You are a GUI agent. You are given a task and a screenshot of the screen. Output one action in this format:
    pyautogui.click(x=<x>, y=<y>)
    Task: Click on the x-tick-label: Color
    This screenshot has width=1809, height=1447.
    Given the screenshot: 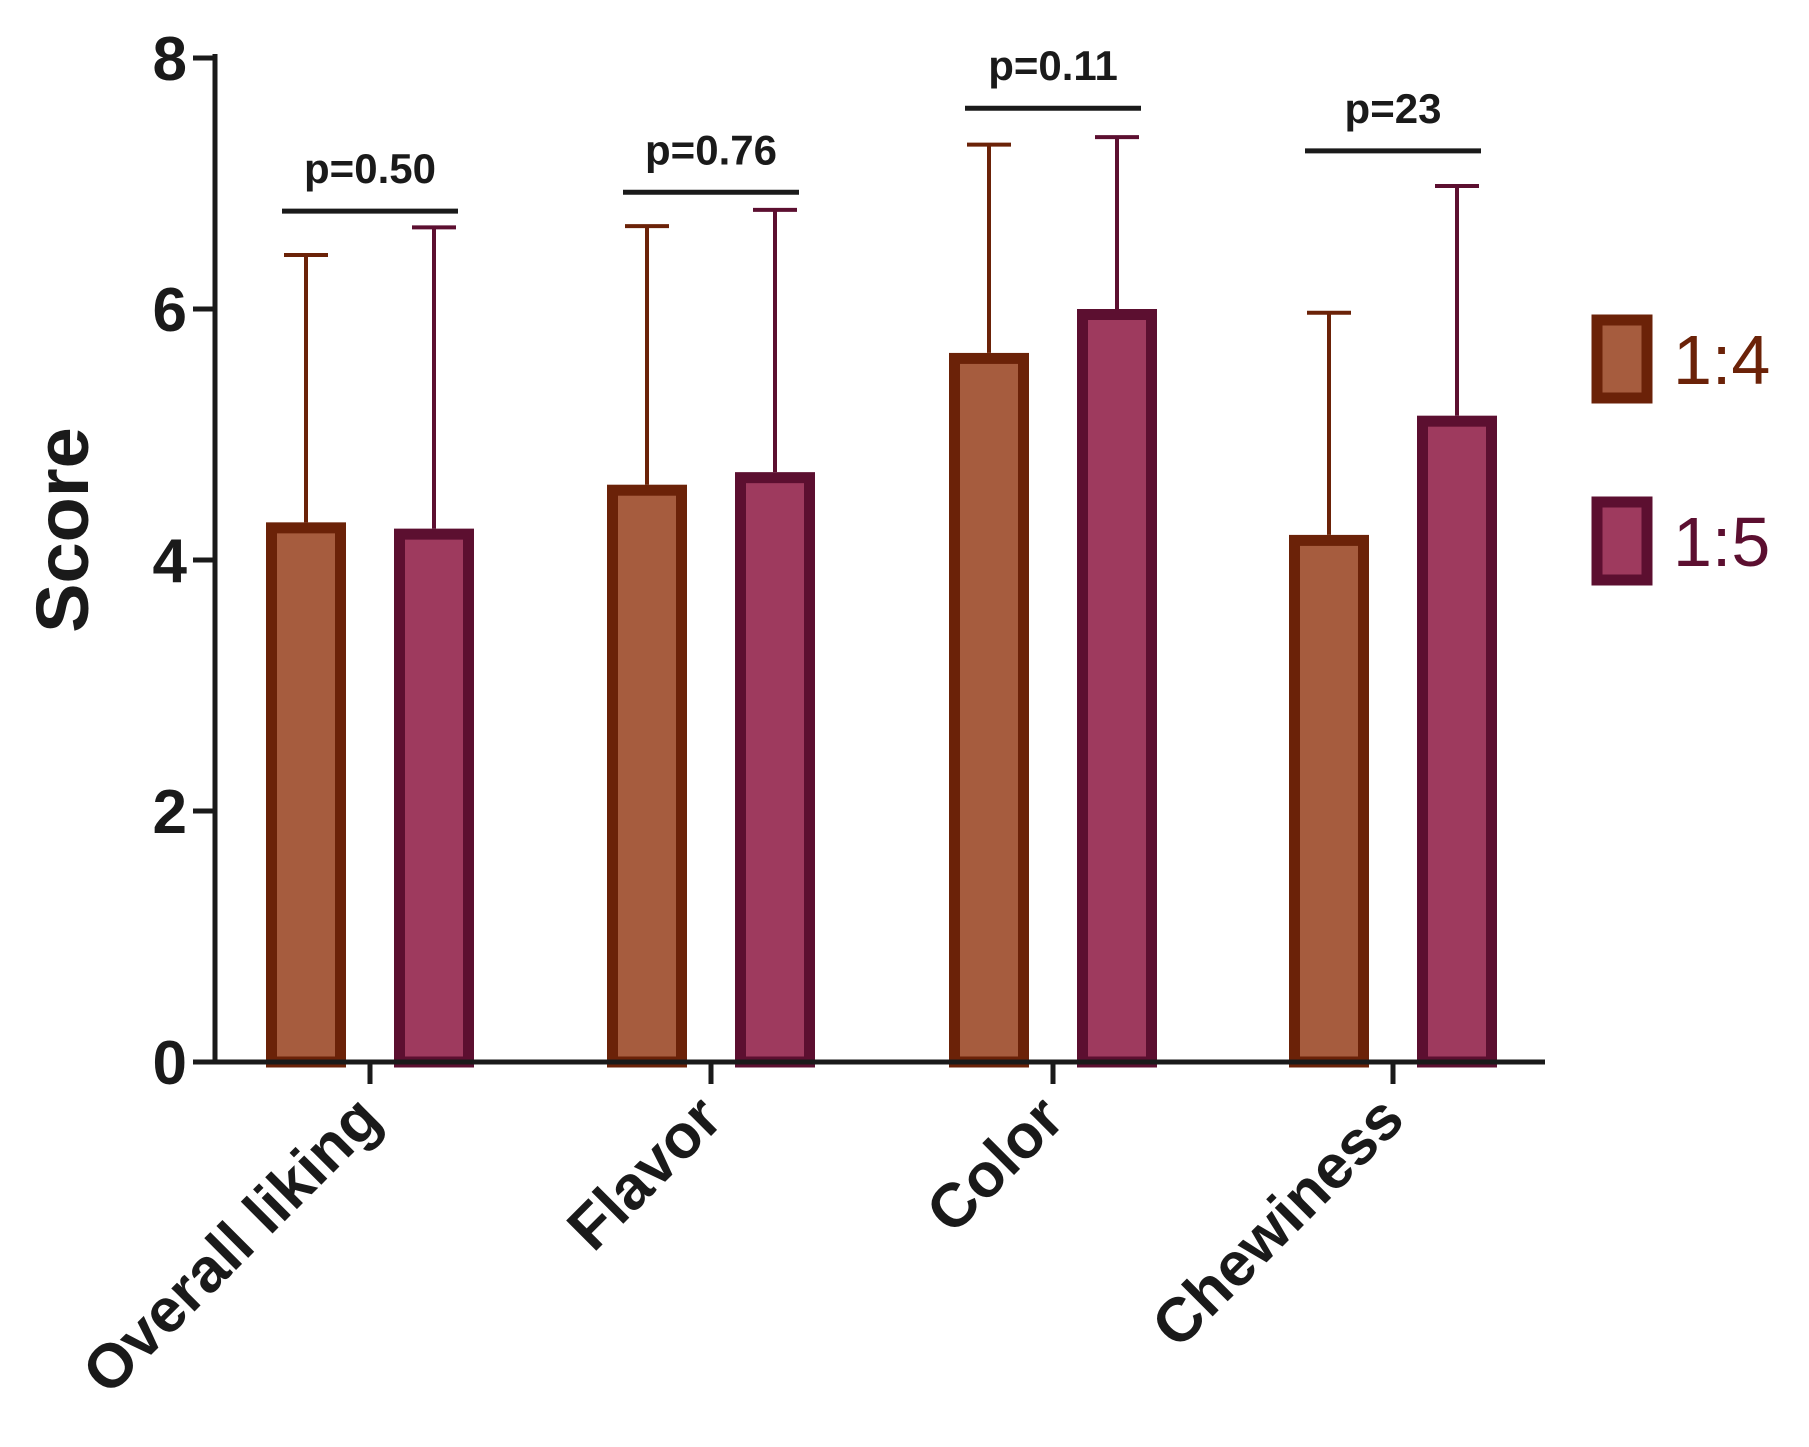 What is the action you would take?
    pyautogui.click(x=995, y=1164)
    